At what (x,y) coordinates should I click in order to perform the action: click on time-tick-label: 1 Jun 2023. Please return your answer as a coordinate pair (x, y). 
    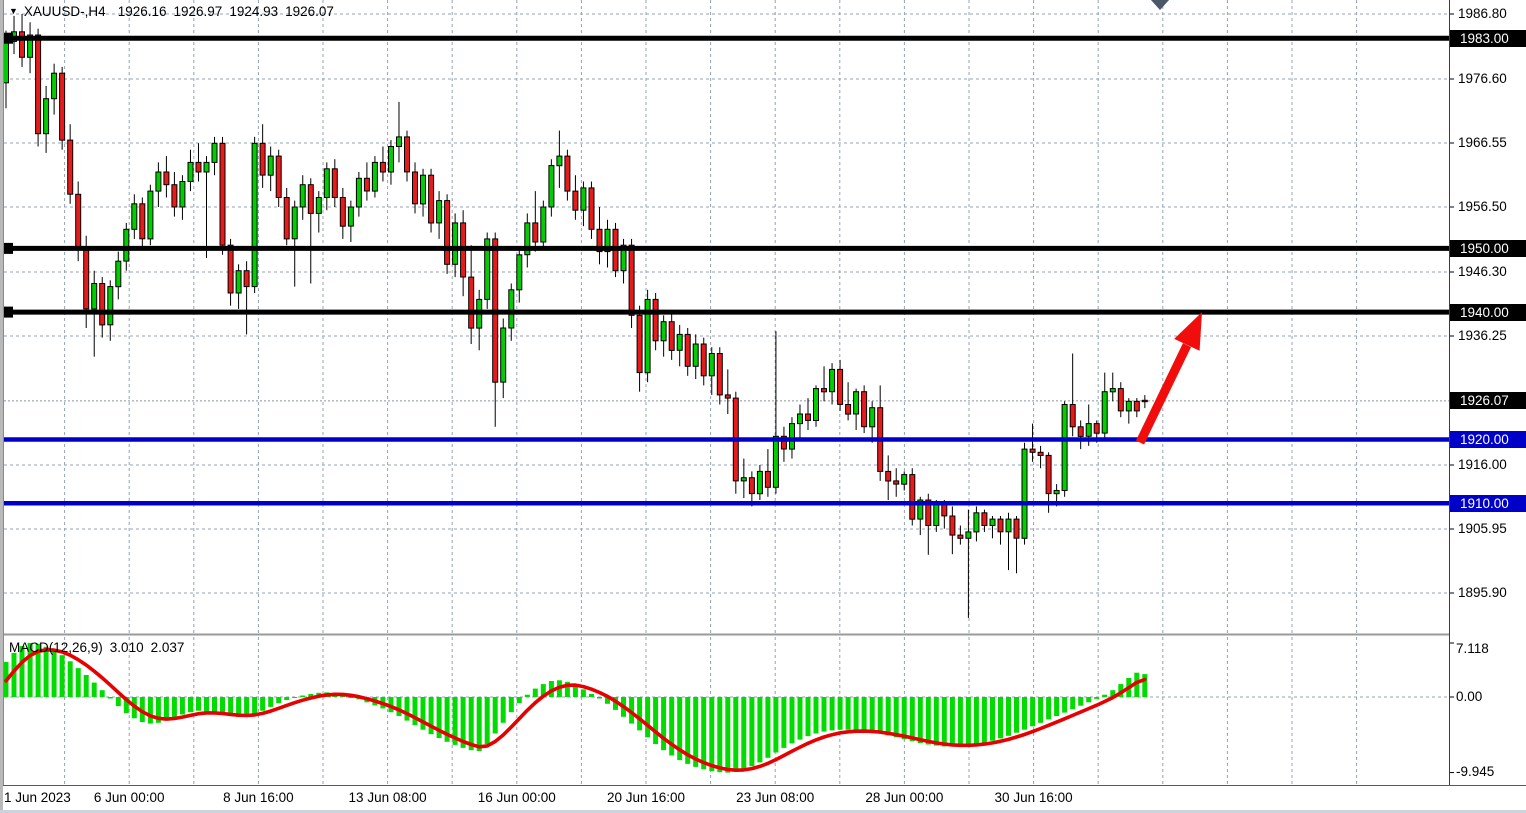
    Looking at the image, I should click on (37, 797).